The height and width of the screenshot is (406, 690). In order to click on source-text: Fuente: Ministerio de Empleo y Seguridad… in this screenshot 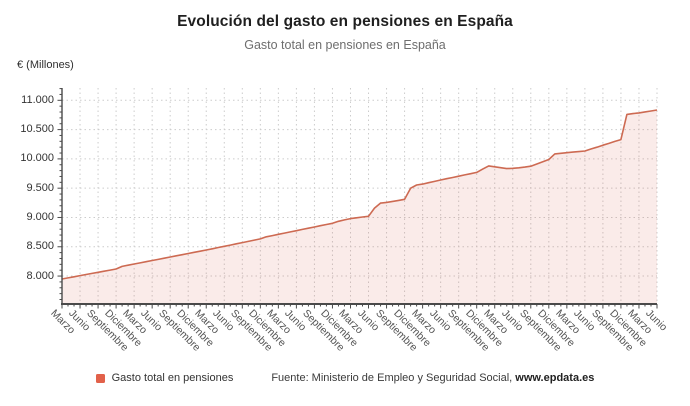, I will do `click(432, 378)`.